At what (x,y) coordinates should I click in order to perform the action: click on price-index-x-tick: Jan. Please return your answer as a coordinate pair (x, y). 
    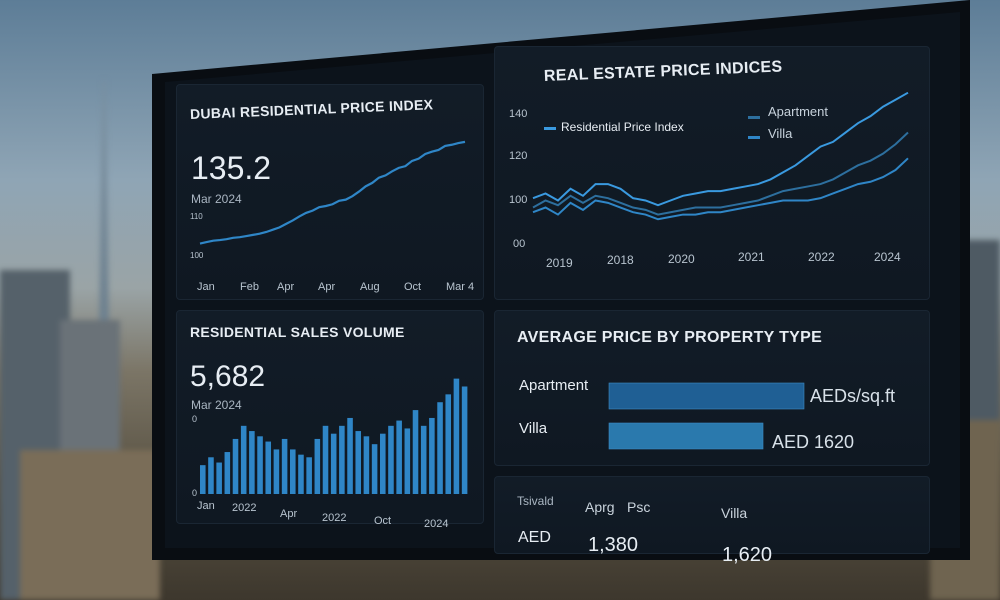
    Looking at the image, I should click on (206, 287).